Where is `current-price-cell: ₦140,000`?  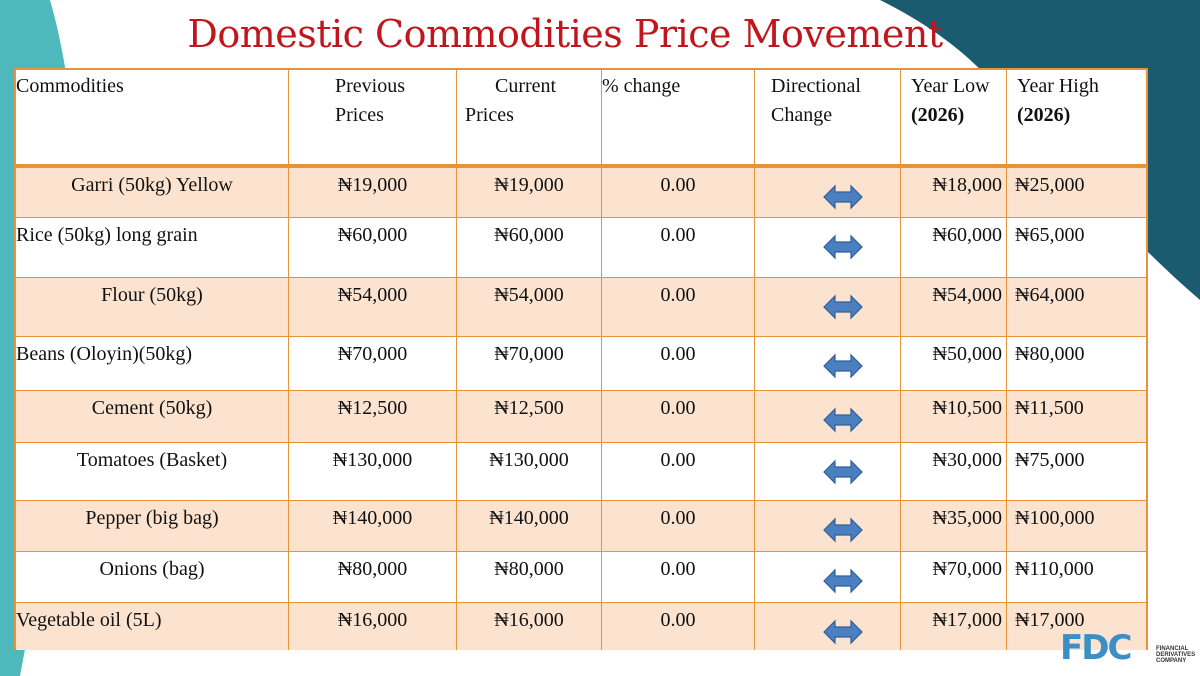
current-price-cell: ₦140,000 is located at coordinates (528, 526).